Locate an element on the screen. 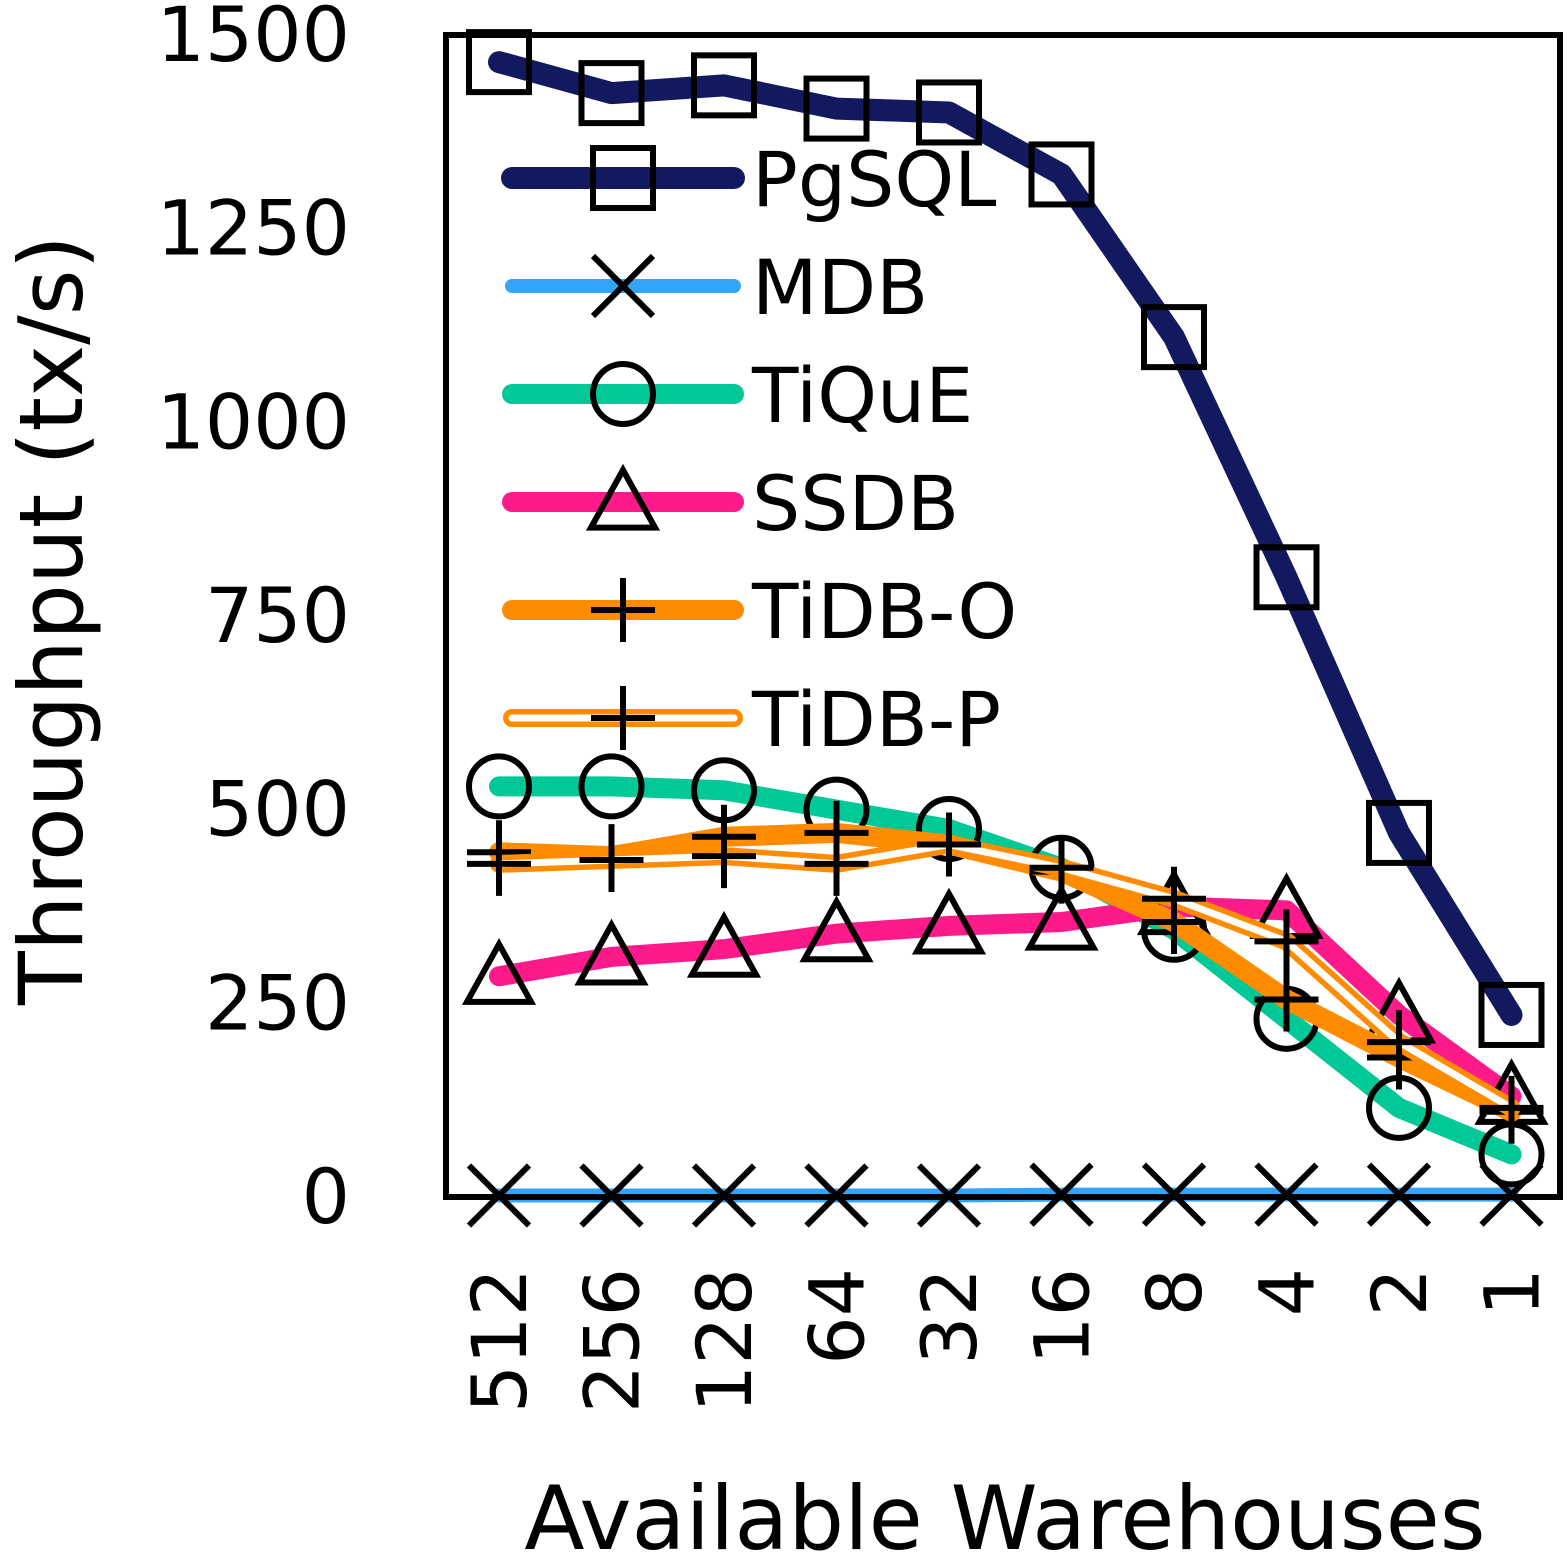  y-tick-label: 1250 is located at coordinates (253, 228).